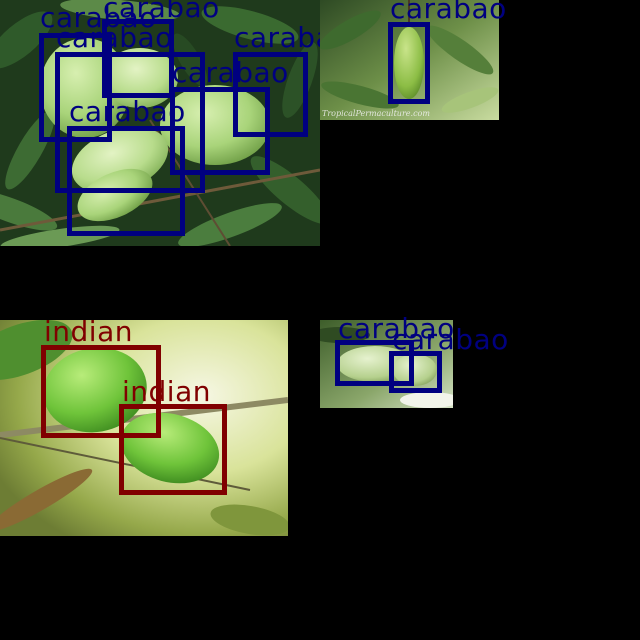  I want to click on photo-tile-bottom-right: carabao carabao, so click(480, 365).